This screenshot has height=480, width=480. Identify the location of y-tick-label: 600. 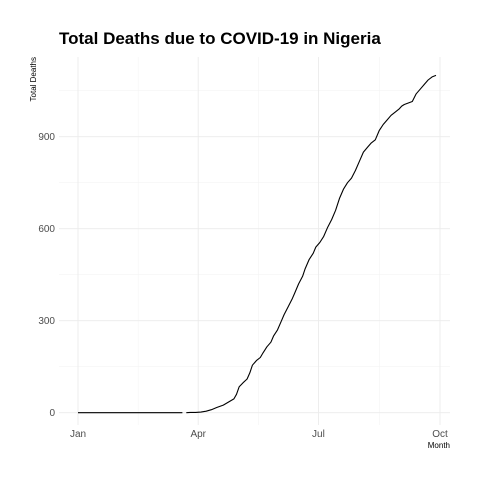
(46, 229).